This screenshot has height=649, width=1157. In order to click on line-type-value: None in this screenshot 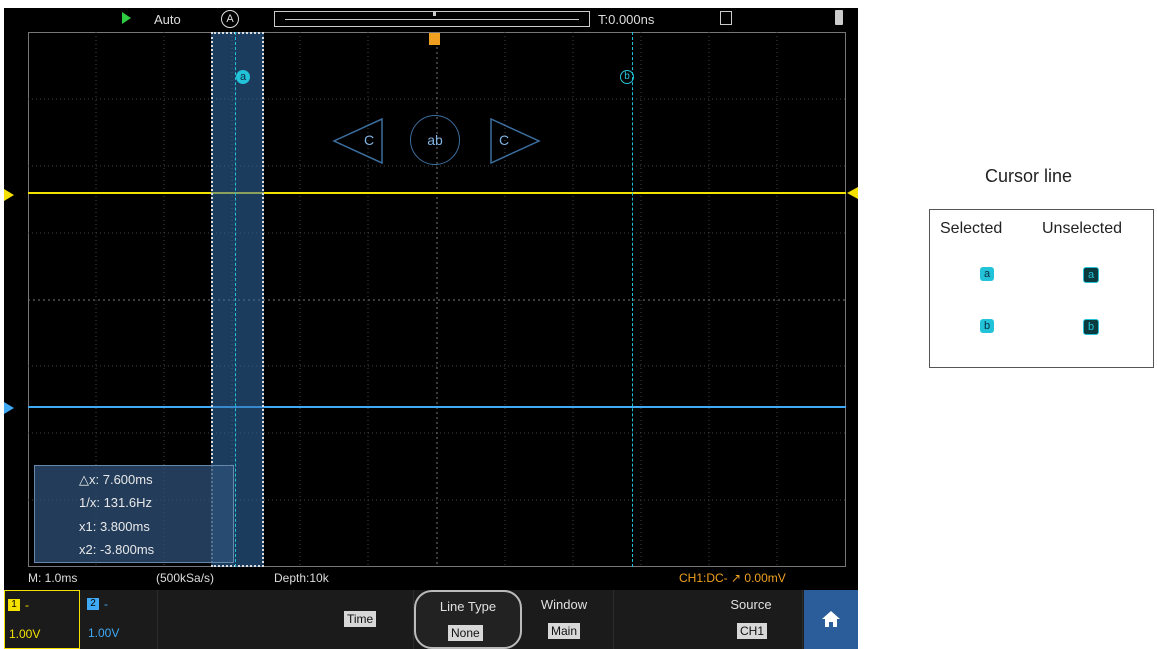, I will do `click(465, 633)`.